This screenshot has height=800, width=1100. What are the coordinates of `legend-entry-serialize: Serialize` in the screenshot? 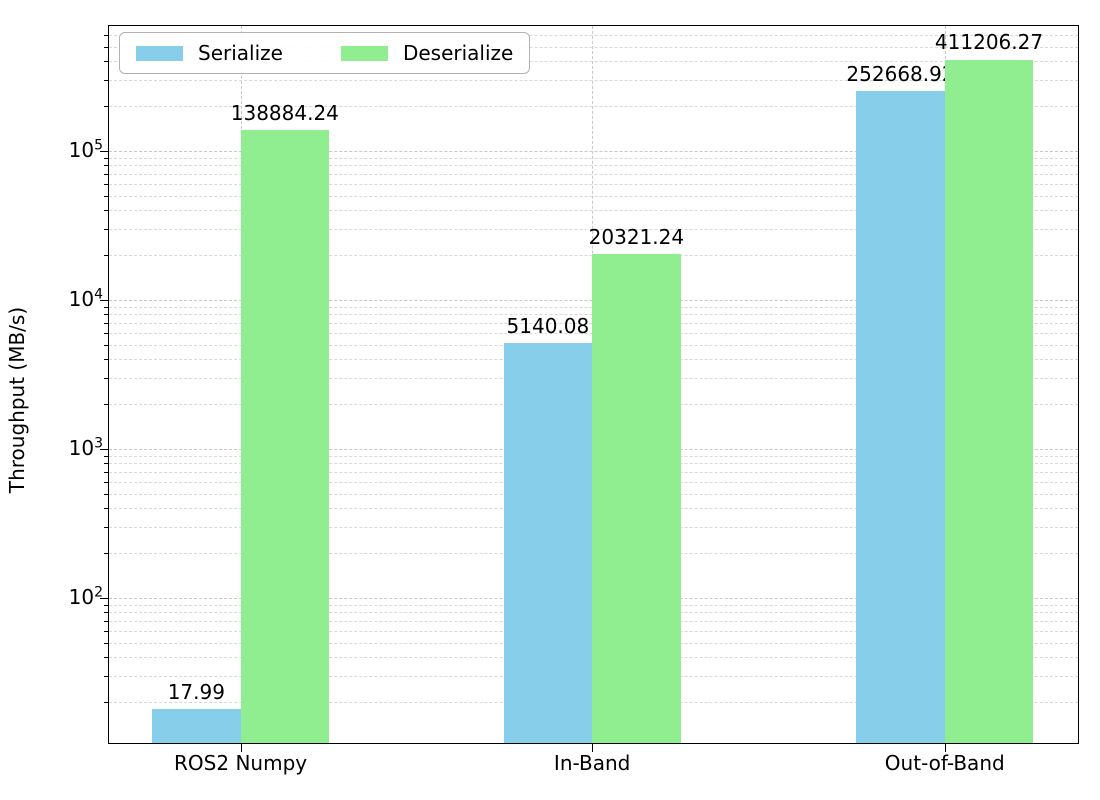 It's located at (209, 53).